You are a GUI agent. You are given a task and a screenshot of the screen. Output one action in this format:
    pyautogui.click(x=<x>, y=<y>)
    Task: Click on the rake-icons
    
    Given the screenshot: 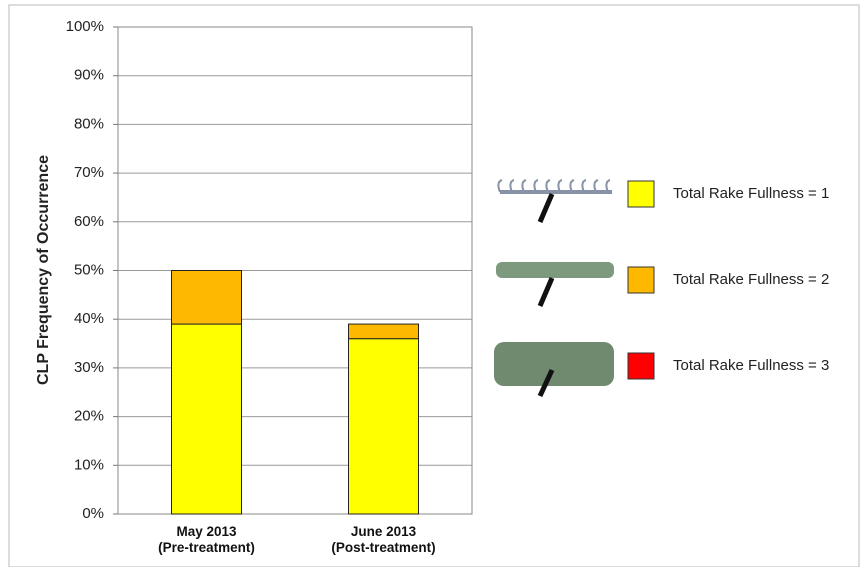 What is the action you would take?
    pyautogui.click(x=554, y=288)
    